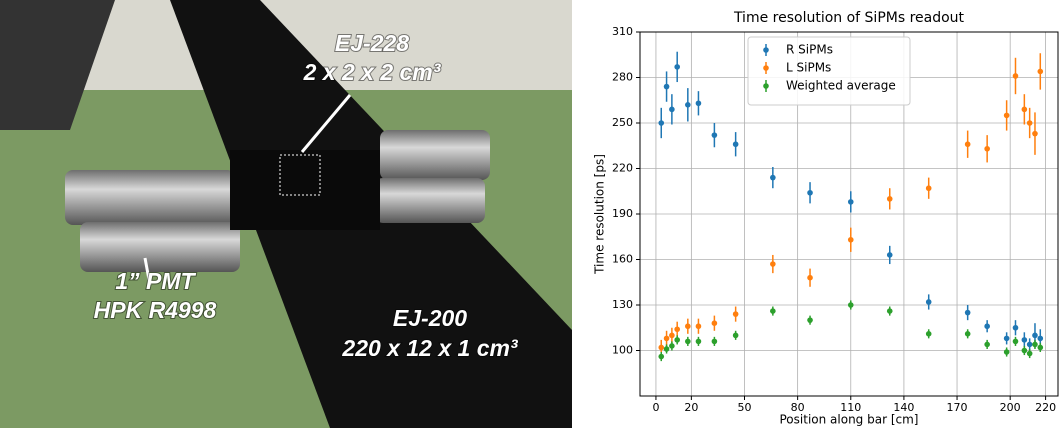 The width and height of the screenshot is (1060, 432). Describe the element at coordinates (622, 213) in the screenshot. I see `y-tick-label: 190` at that location.